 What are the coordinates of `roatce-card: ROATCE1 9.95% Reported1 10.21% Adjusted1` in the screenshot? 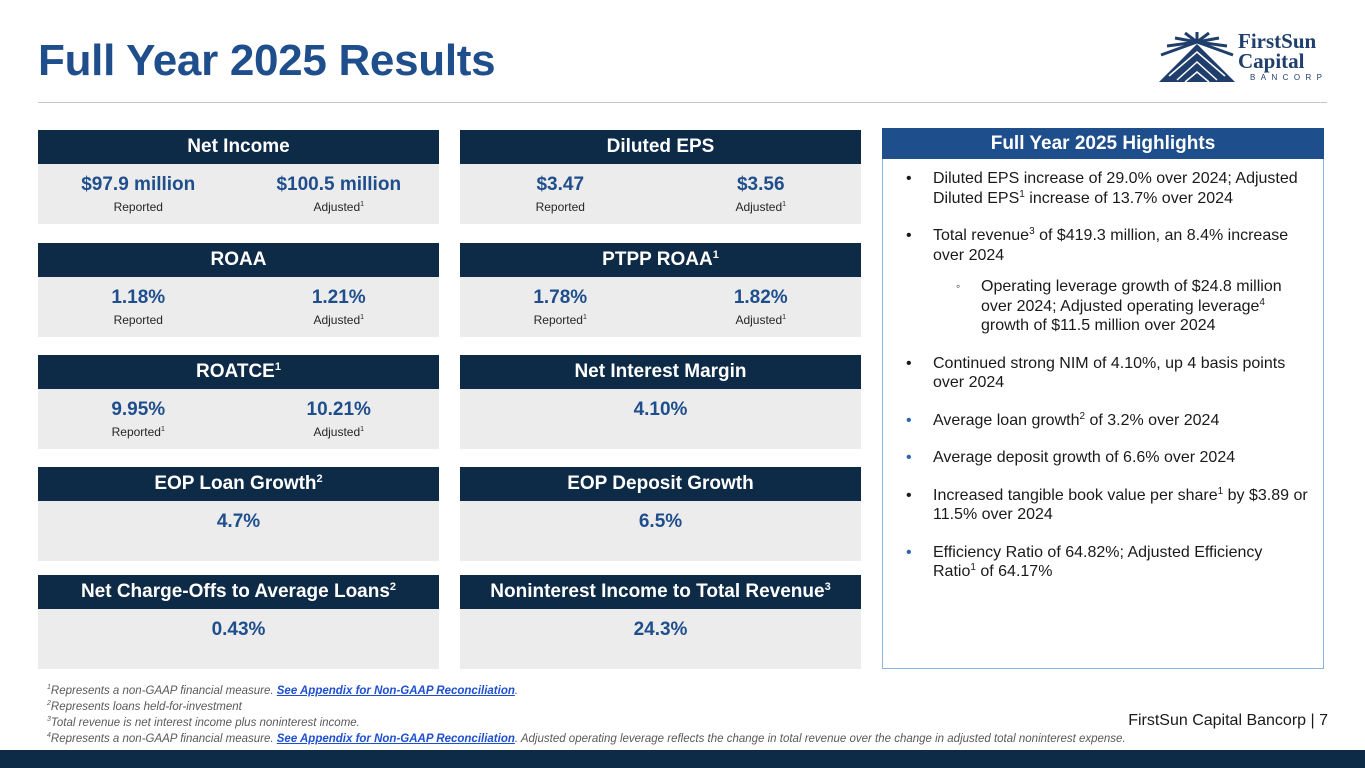 It's located at (238, 402).